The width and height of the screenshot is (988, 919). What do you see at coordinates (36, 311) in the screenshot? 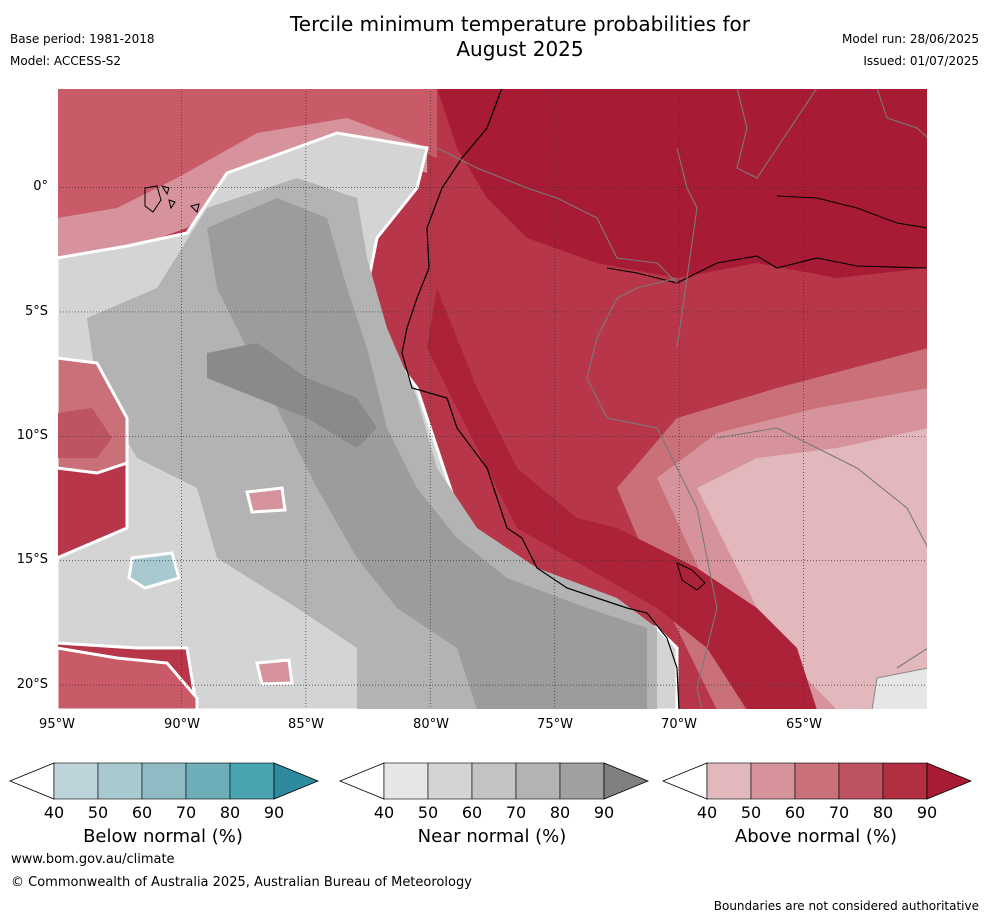
I see `lat-label-5s: 5°S` at bounding box center [36, 311].